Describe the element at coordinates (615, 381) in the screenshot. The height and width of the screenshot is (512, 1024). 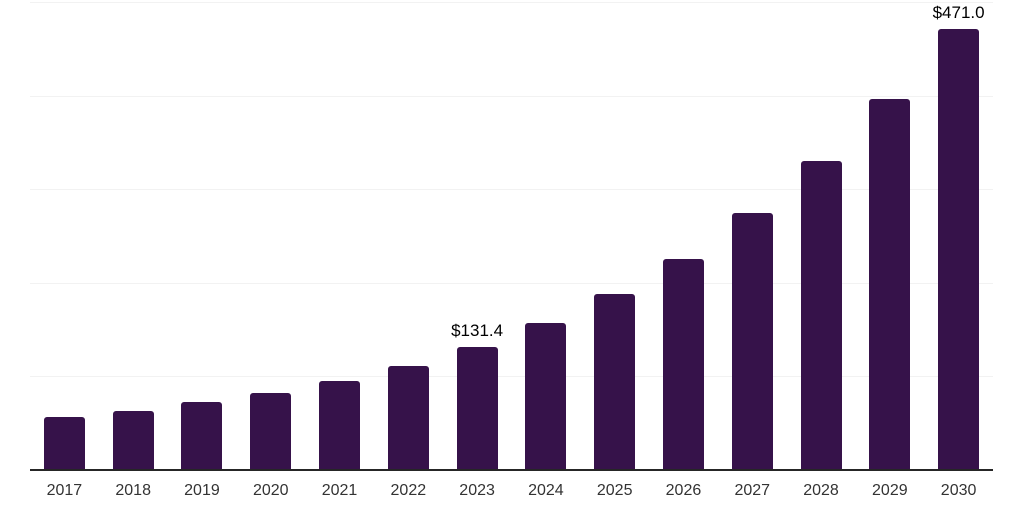
I see `bar-2025` at that location.